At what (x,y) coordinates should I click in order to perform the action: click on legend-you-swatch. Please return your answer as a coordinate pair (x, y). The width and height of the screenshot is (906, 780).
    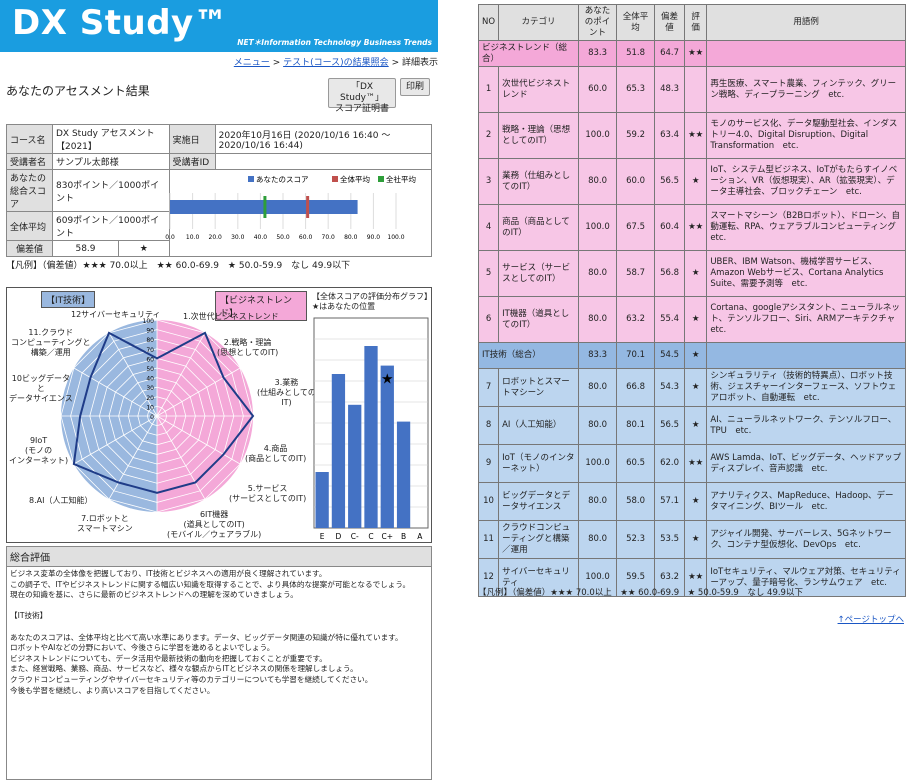
    Looking at the image, I should click on (251, 179).